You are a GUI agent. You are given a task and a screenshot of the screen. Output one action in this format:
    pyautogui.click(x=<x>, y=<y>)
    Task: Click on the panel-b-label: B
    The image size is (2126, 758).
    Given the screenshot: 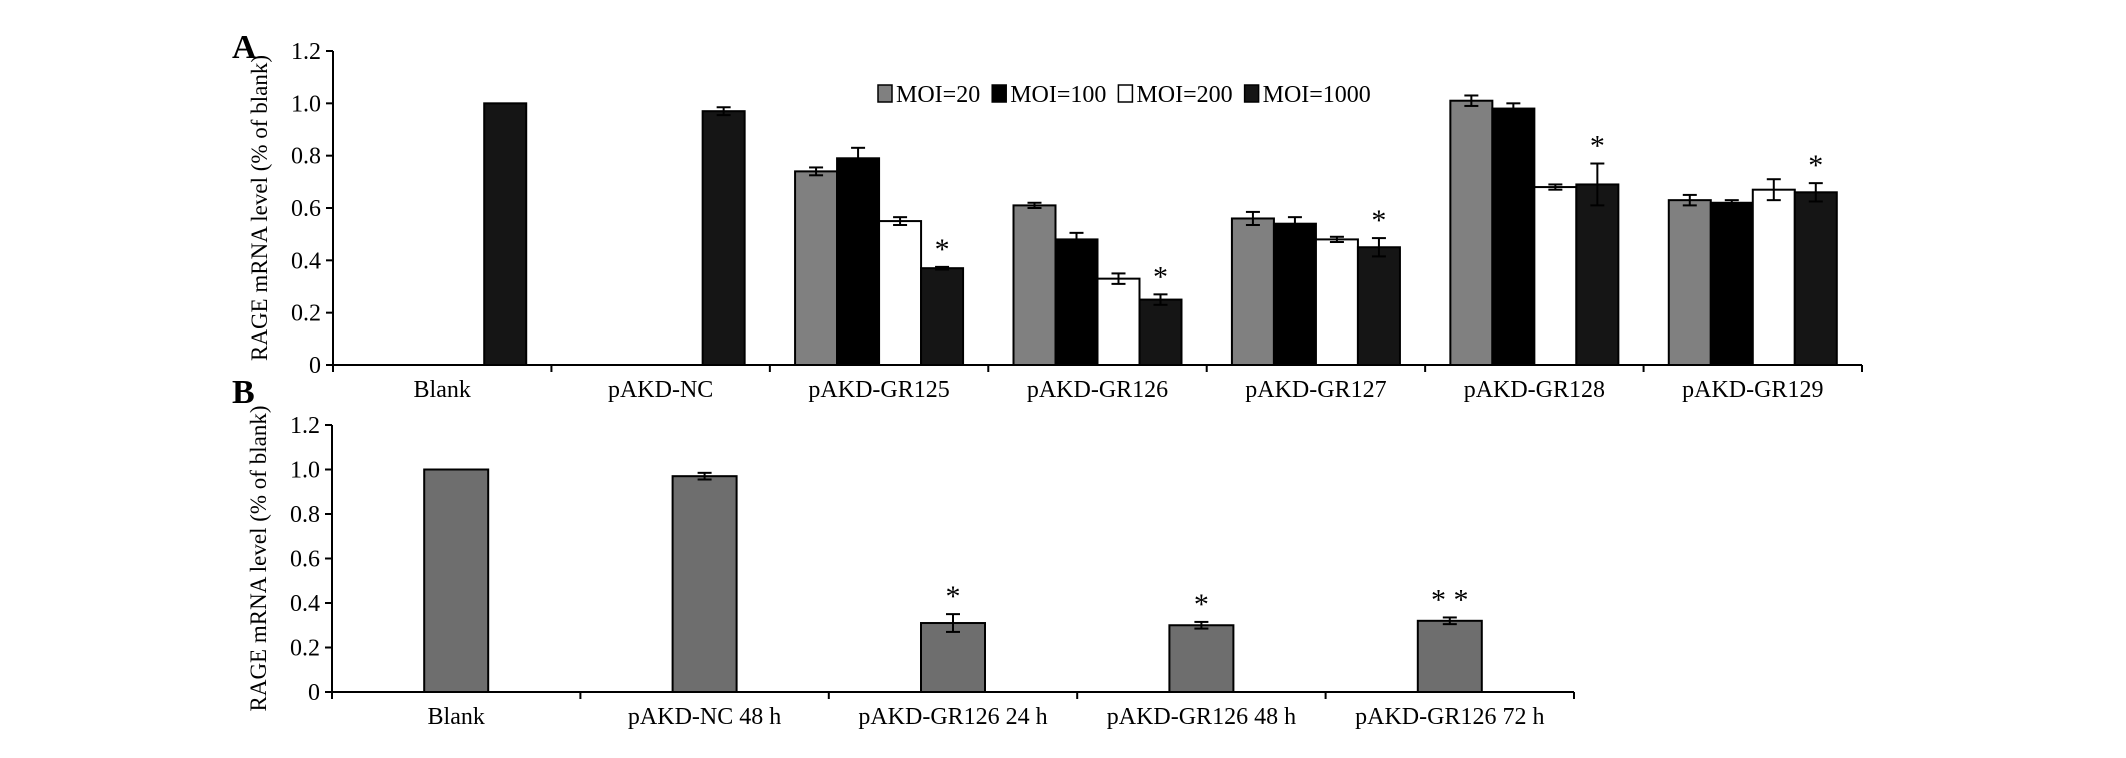 What is the action you would take?
    pyautogui.click(x=243, y=392)
    